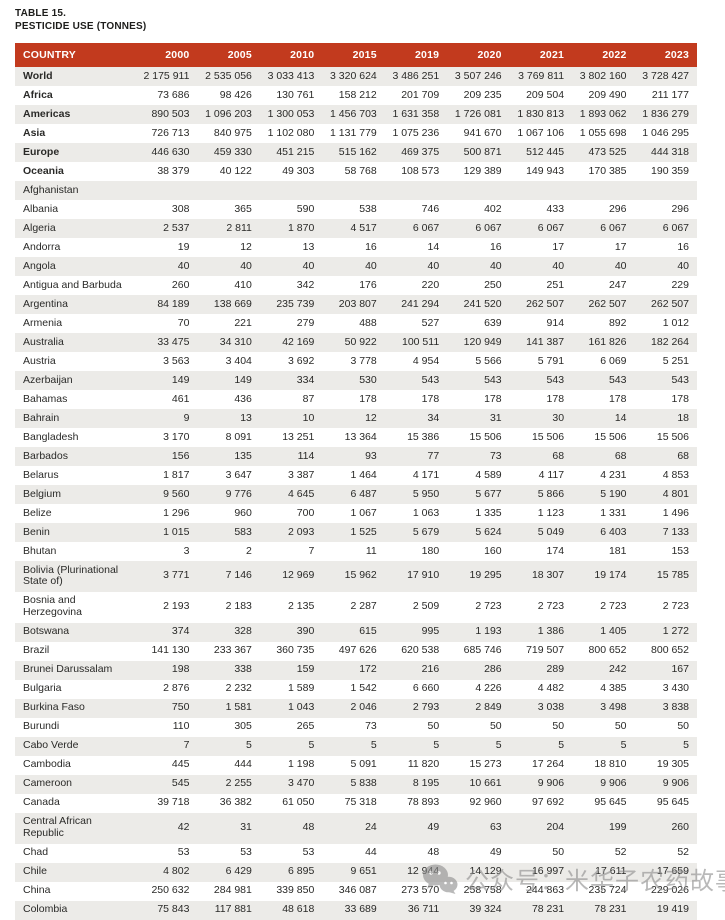 This screenshot has height=920, width=725. Describe the element at coordinates (675, 688) in the screenshot. I see `value-cell: 3 430` at that location.